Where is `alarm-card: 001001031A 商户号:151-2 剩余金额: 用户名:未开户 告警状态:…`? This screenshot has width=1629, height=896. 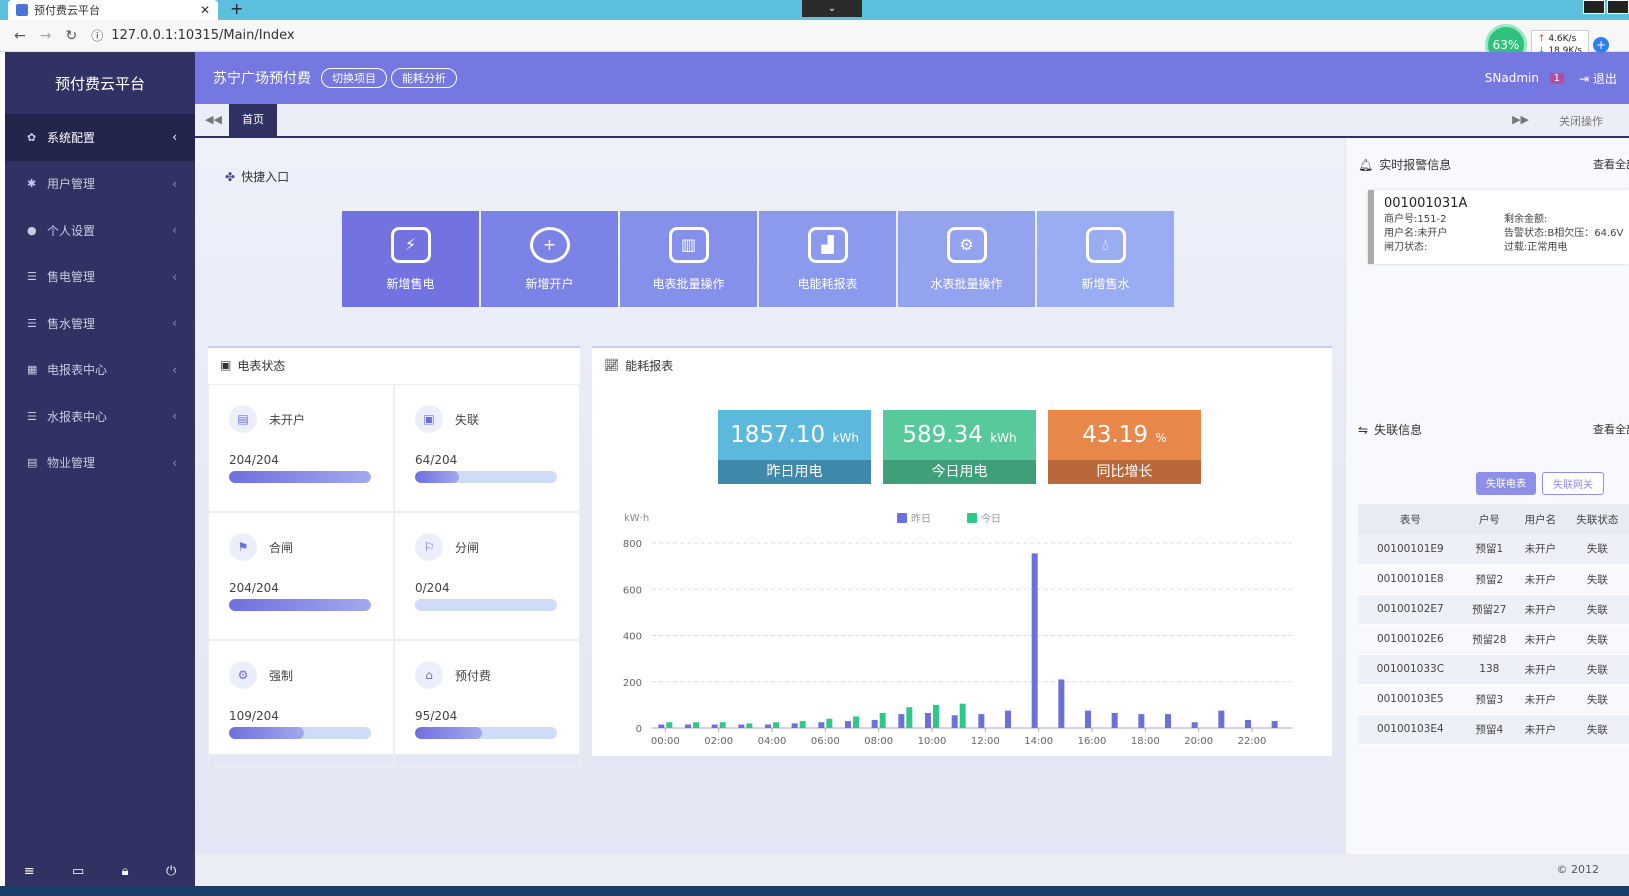 alarm-card: 001001031A 商户号:151-2 剩余金额: 用户名:未开户 告警状态:… is located at coordinates (1498, 227).